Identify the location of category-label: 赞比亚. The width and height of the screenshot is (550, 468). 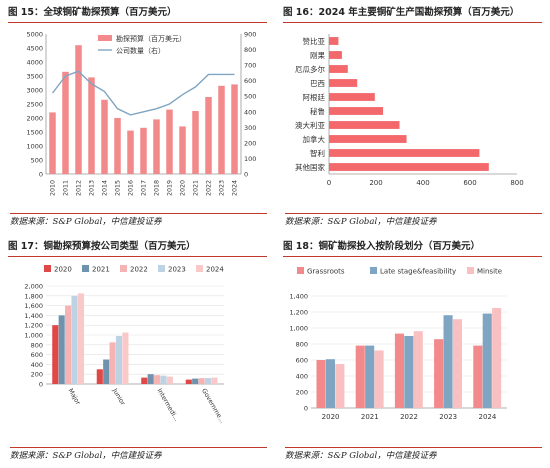
(314, 41).